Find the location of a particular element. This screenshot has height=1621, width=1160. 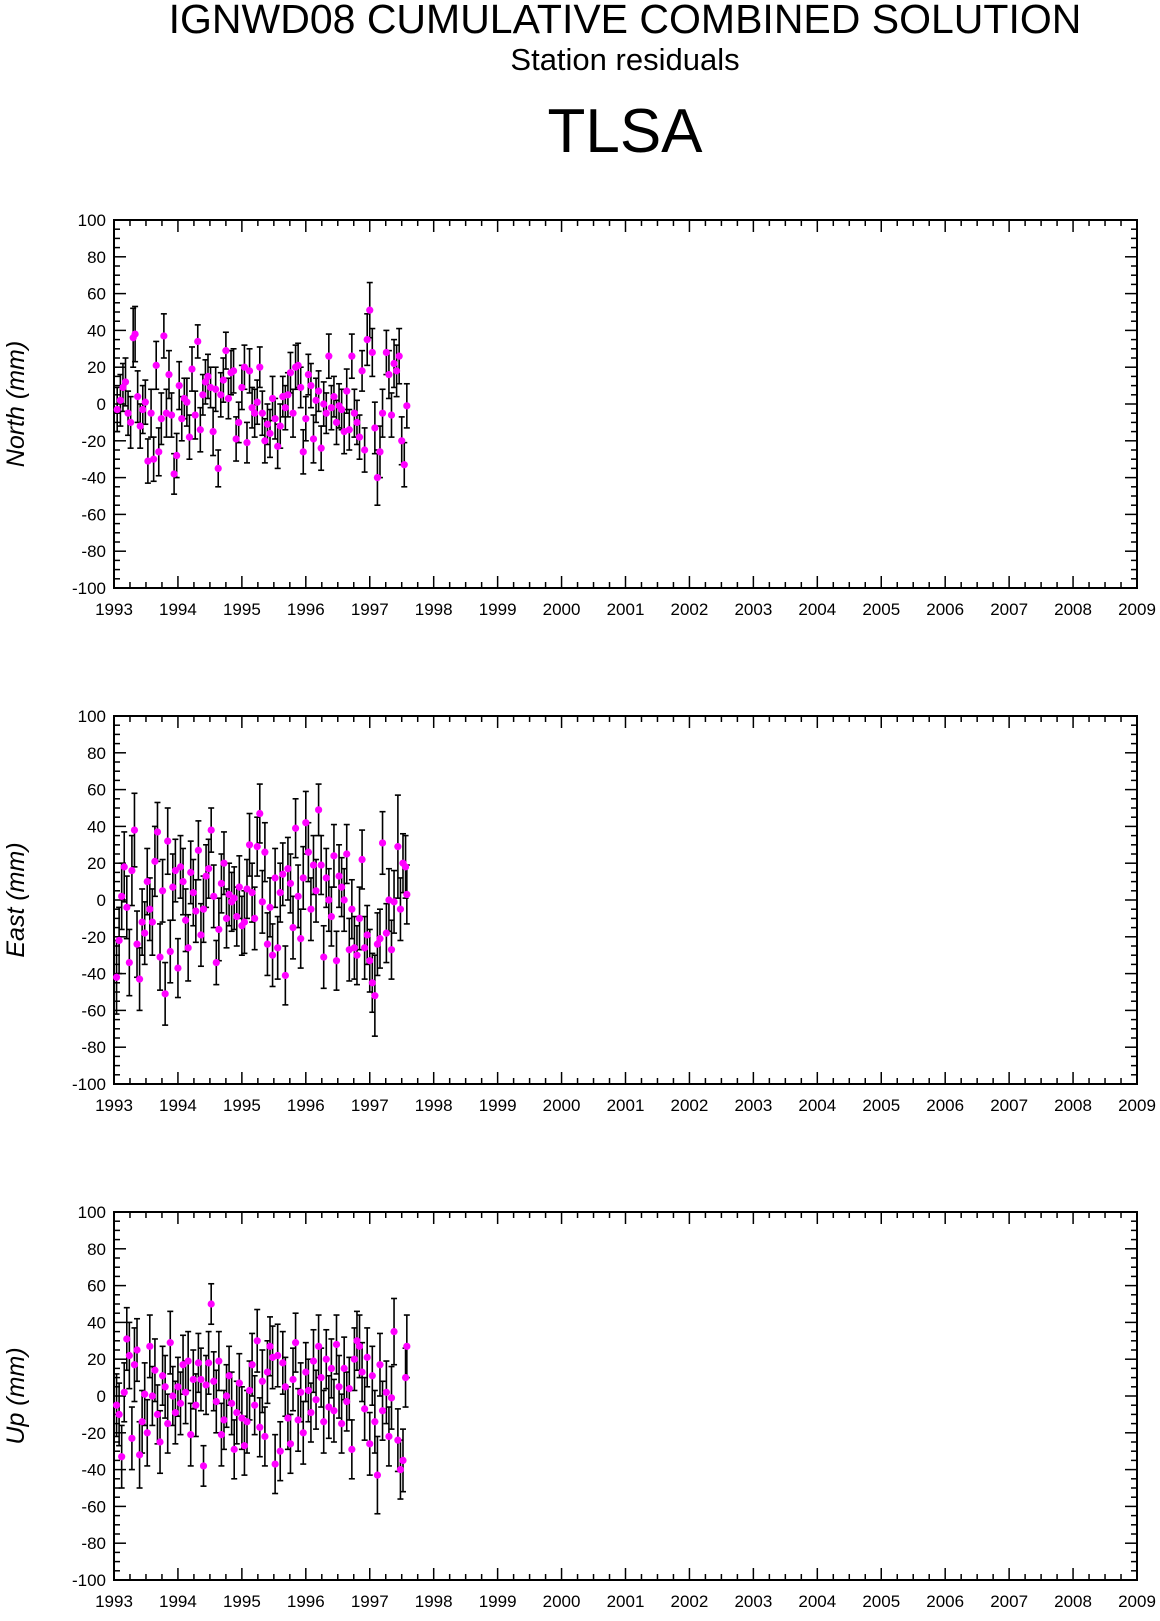

x-tick-label: 2001 is located at coordinates (626, 1601).